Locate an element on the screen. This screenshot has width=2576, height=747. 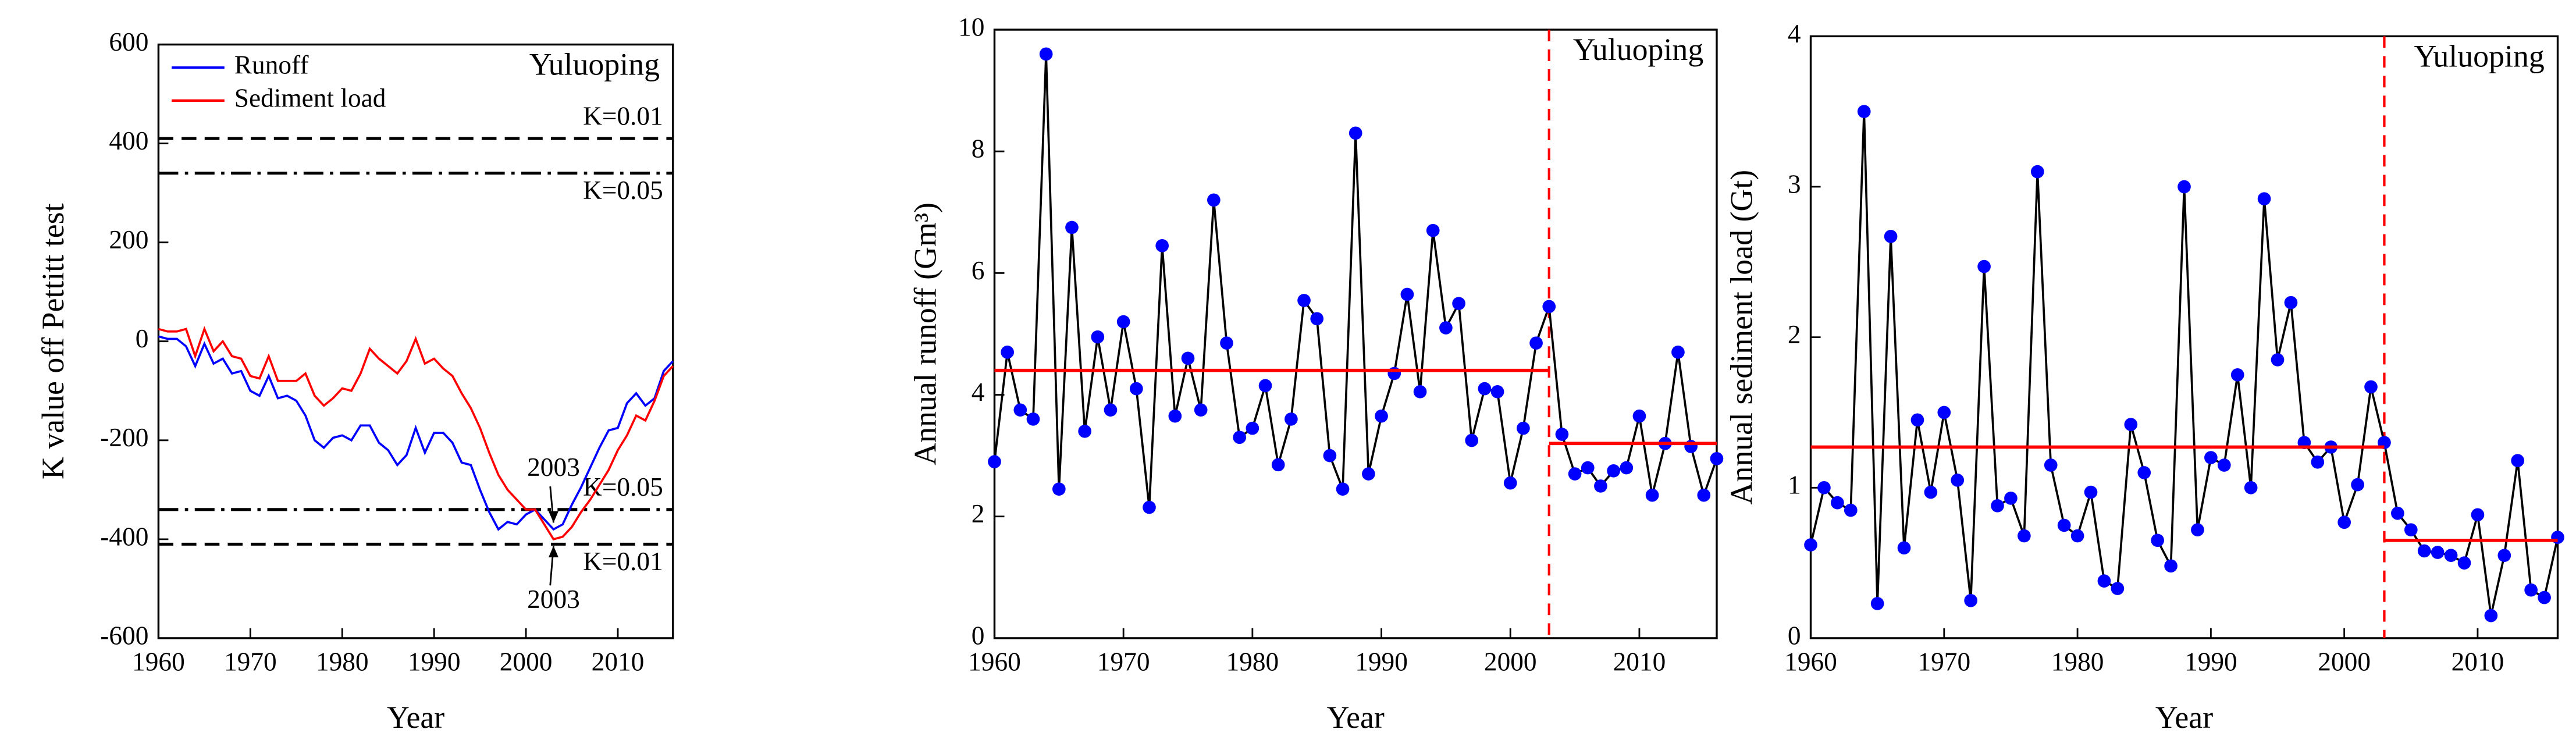
legend-label: Sediment load is located at coordinates (310, 97).